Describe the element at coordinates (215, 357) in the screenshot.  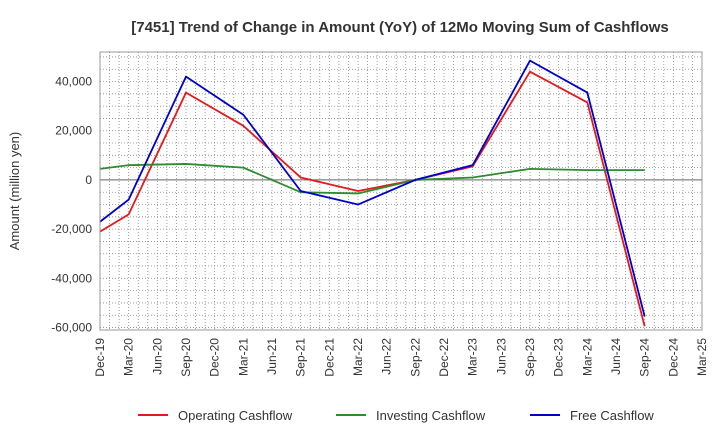
I see `x-tick-label: Dec-20` at that location.